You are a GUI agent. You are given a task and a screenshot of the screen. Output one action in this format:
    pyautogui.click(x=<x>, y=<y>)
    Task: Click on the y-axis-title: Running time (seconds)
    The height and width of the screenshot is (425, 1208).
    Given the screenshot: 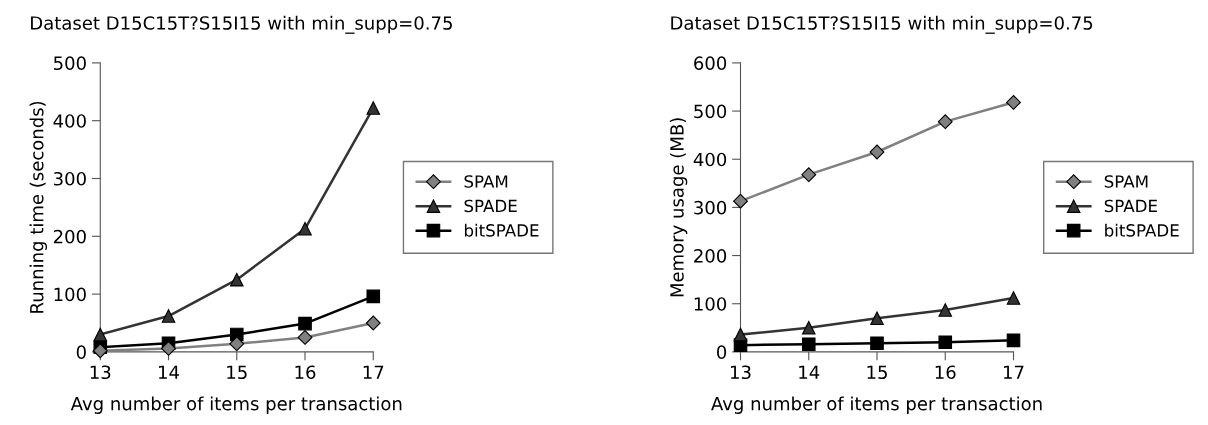 What is the action you would take?
    pyautogui.click(x=38, y=207)
    